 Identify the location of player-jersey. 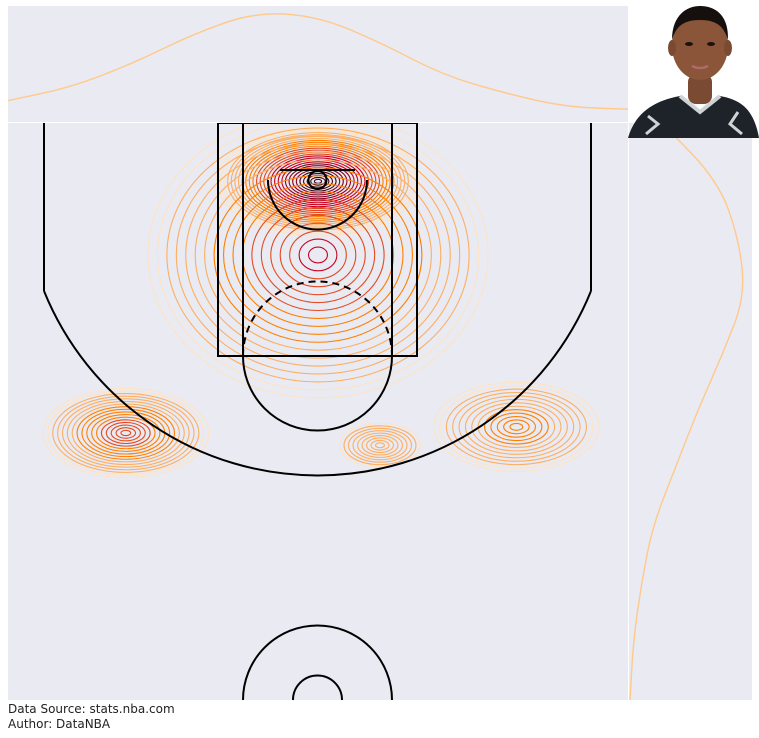
(693, 117).